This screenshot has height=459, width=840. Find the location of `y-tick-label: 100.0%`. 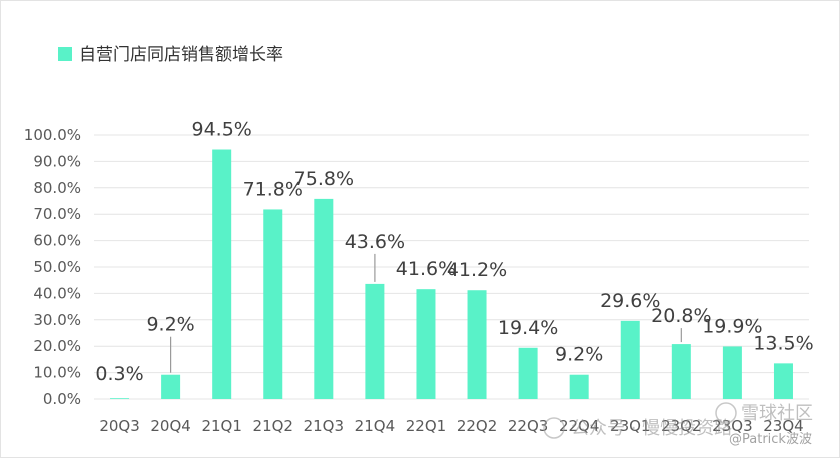

y-tick-label: 100.0% is located at coordinates (52, 135).